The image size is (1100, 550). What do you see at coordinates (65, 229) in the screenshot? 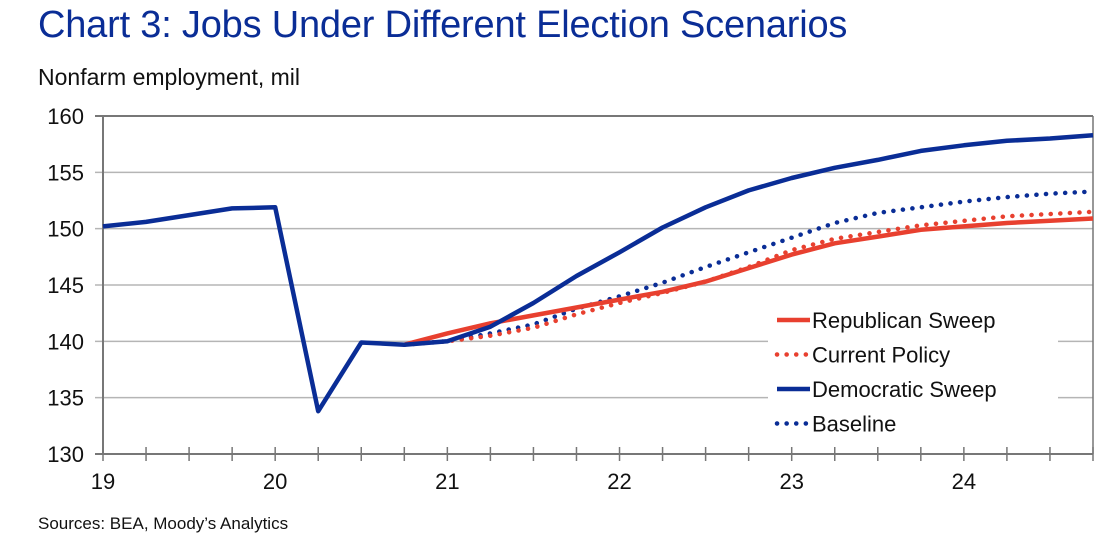
I see `y-tick-label: 150` at bounding box center [65, 229].